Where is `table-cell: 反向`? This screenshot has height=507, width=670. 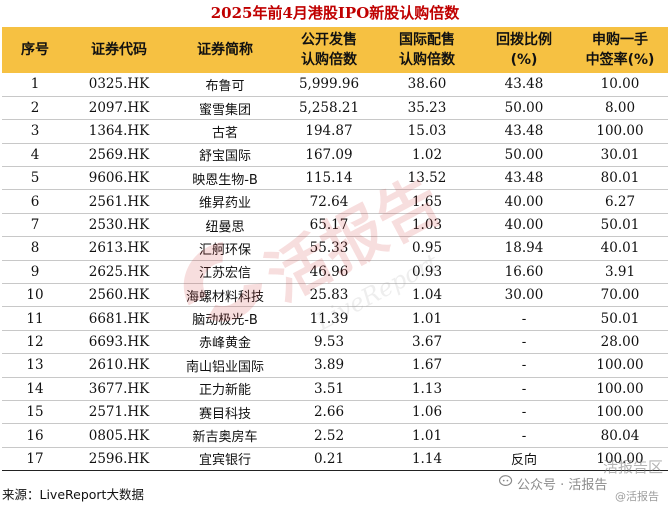 table-cell: 反向 is located at coordinates (524, 459).